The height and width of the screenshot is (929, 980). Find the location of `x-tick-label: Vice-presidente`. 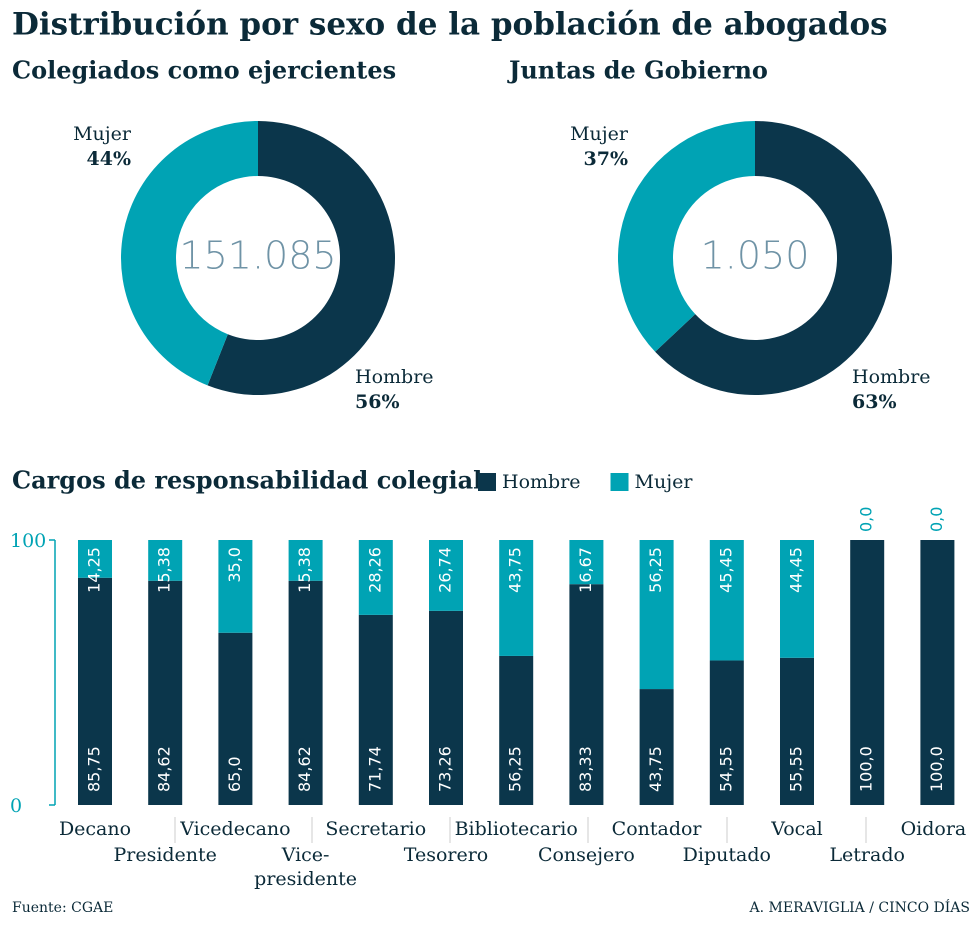

x-tick-label: Vice-presidente is located at coordinates (305, 867).